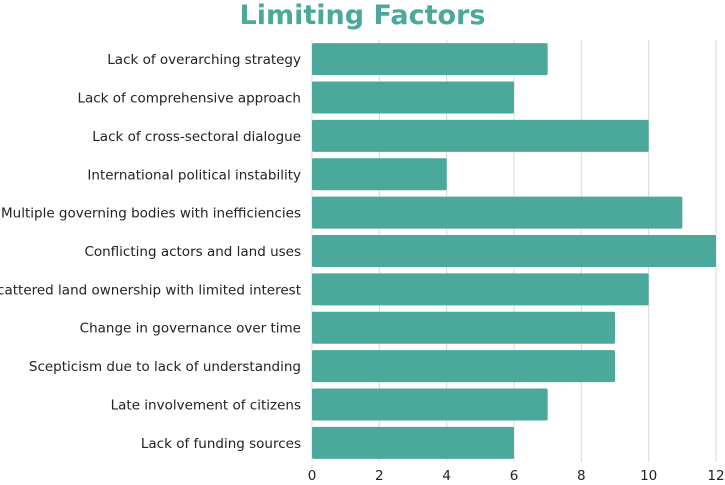  I want to click on chart-title: Limiting Factors, so click(362, 15).